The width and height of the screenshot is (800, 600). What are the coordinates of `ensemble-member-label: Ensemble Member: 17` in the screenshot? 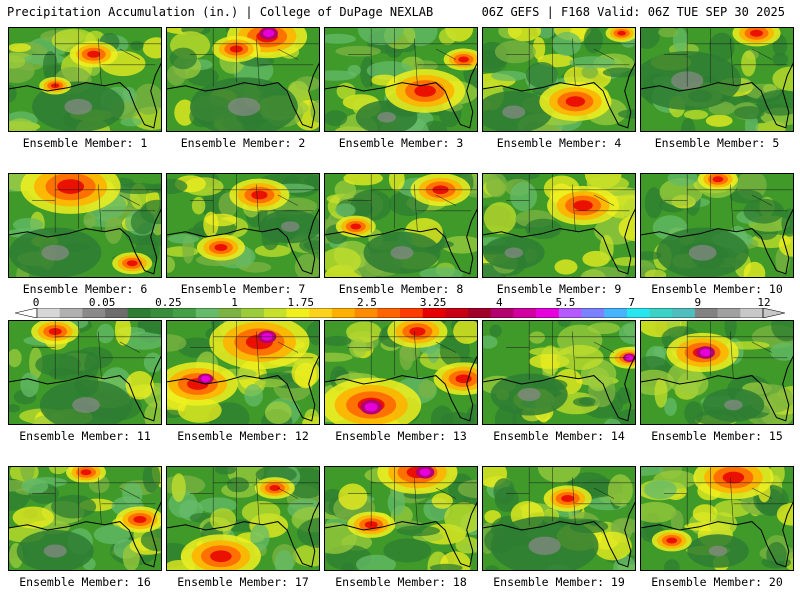 It's located at (243, 582).